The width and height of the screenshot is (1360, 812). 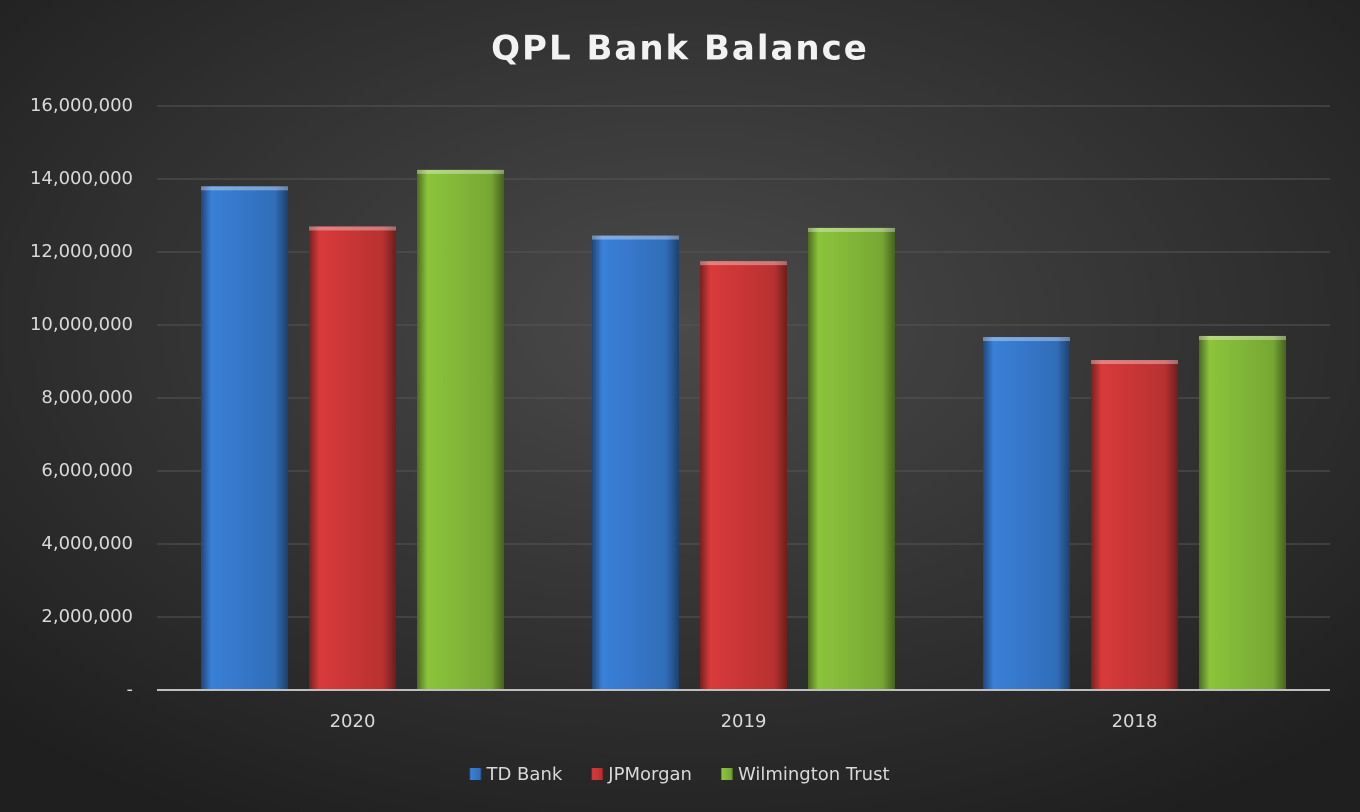 What do you see at coordinates (130, 689) in the screenshot?
I see `y-tick-label: -` at bounding box center [130, 689].